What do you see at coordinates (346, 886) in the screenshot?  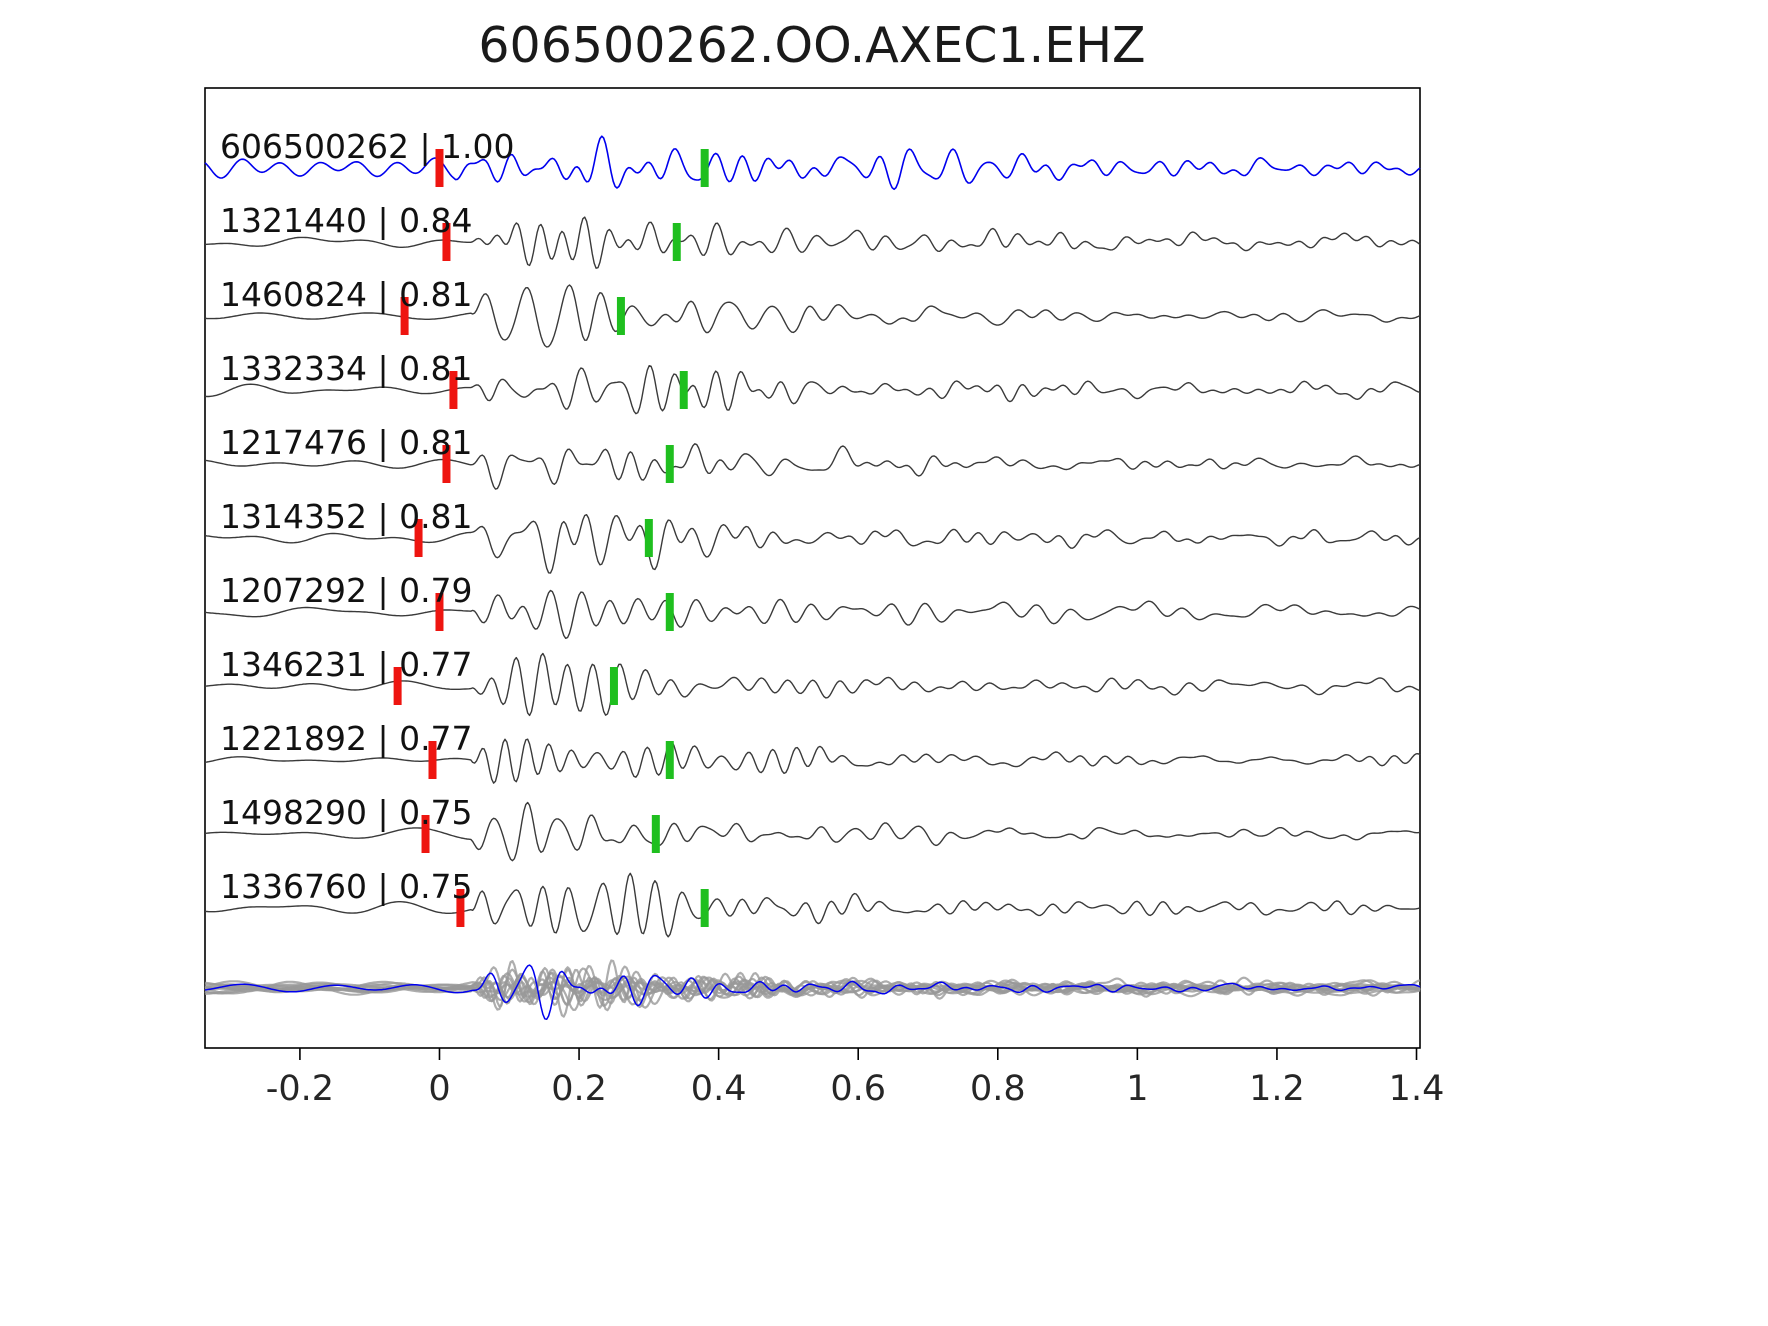 I see `trace-label: 1336760 | 0.75` at bounding box center [346, 886].